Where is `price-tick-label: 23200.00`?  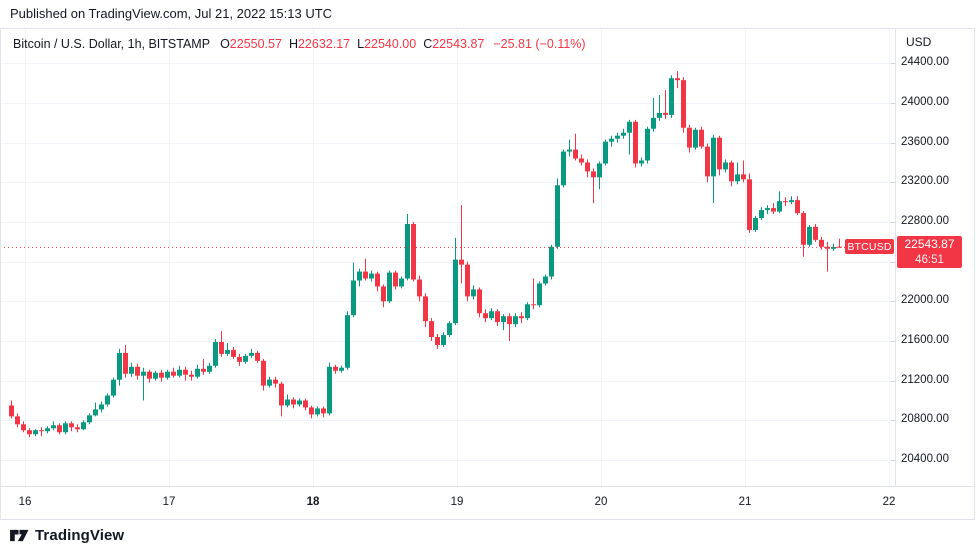 price-tick-label: 23200.00 is located at coordinates (925, 181).